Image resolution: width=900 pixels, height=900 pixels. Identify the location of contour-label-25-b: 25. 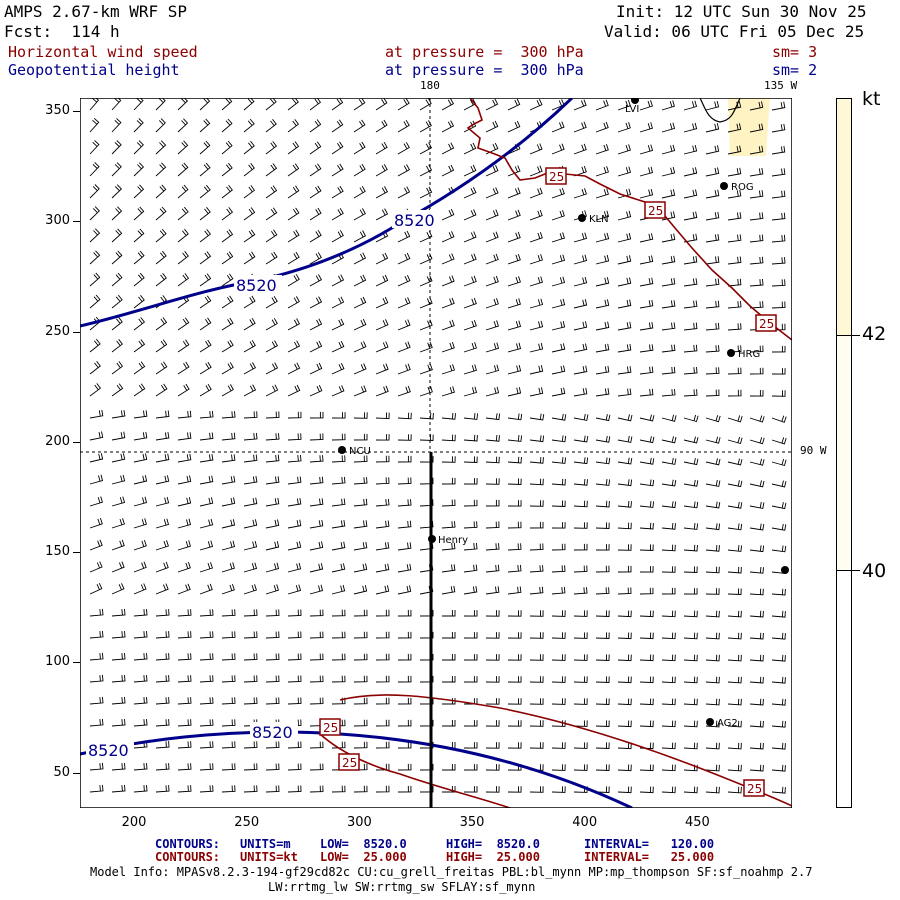
(655, 210).